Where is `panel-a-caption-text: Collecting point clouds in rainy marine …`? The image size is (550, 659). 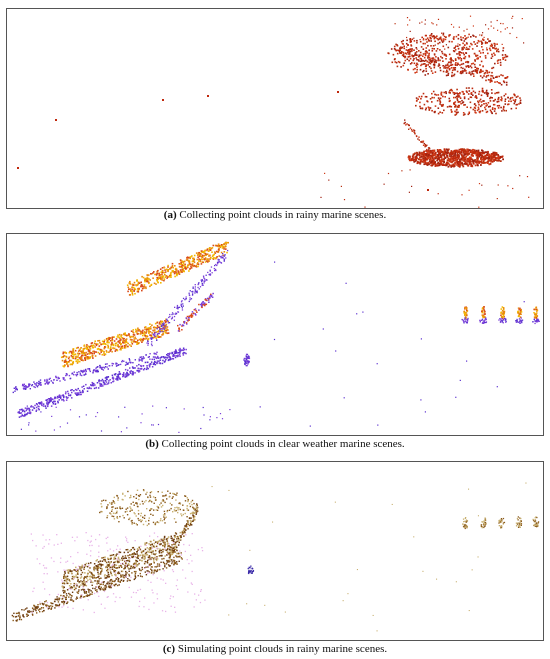
panel-a-caption-text: Collecting point clouds in rainy marine … is located at coordinates (283, 215).